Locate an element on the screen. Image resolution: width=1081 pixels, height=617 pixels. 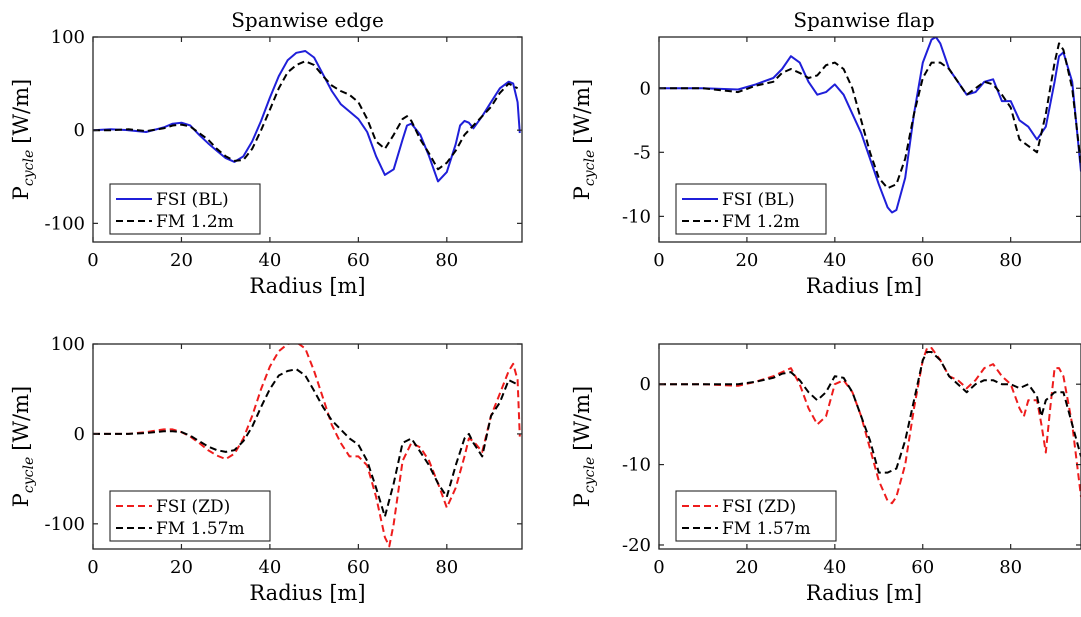
chart-title: Spanwise flap is located at coordinates (863, 20).